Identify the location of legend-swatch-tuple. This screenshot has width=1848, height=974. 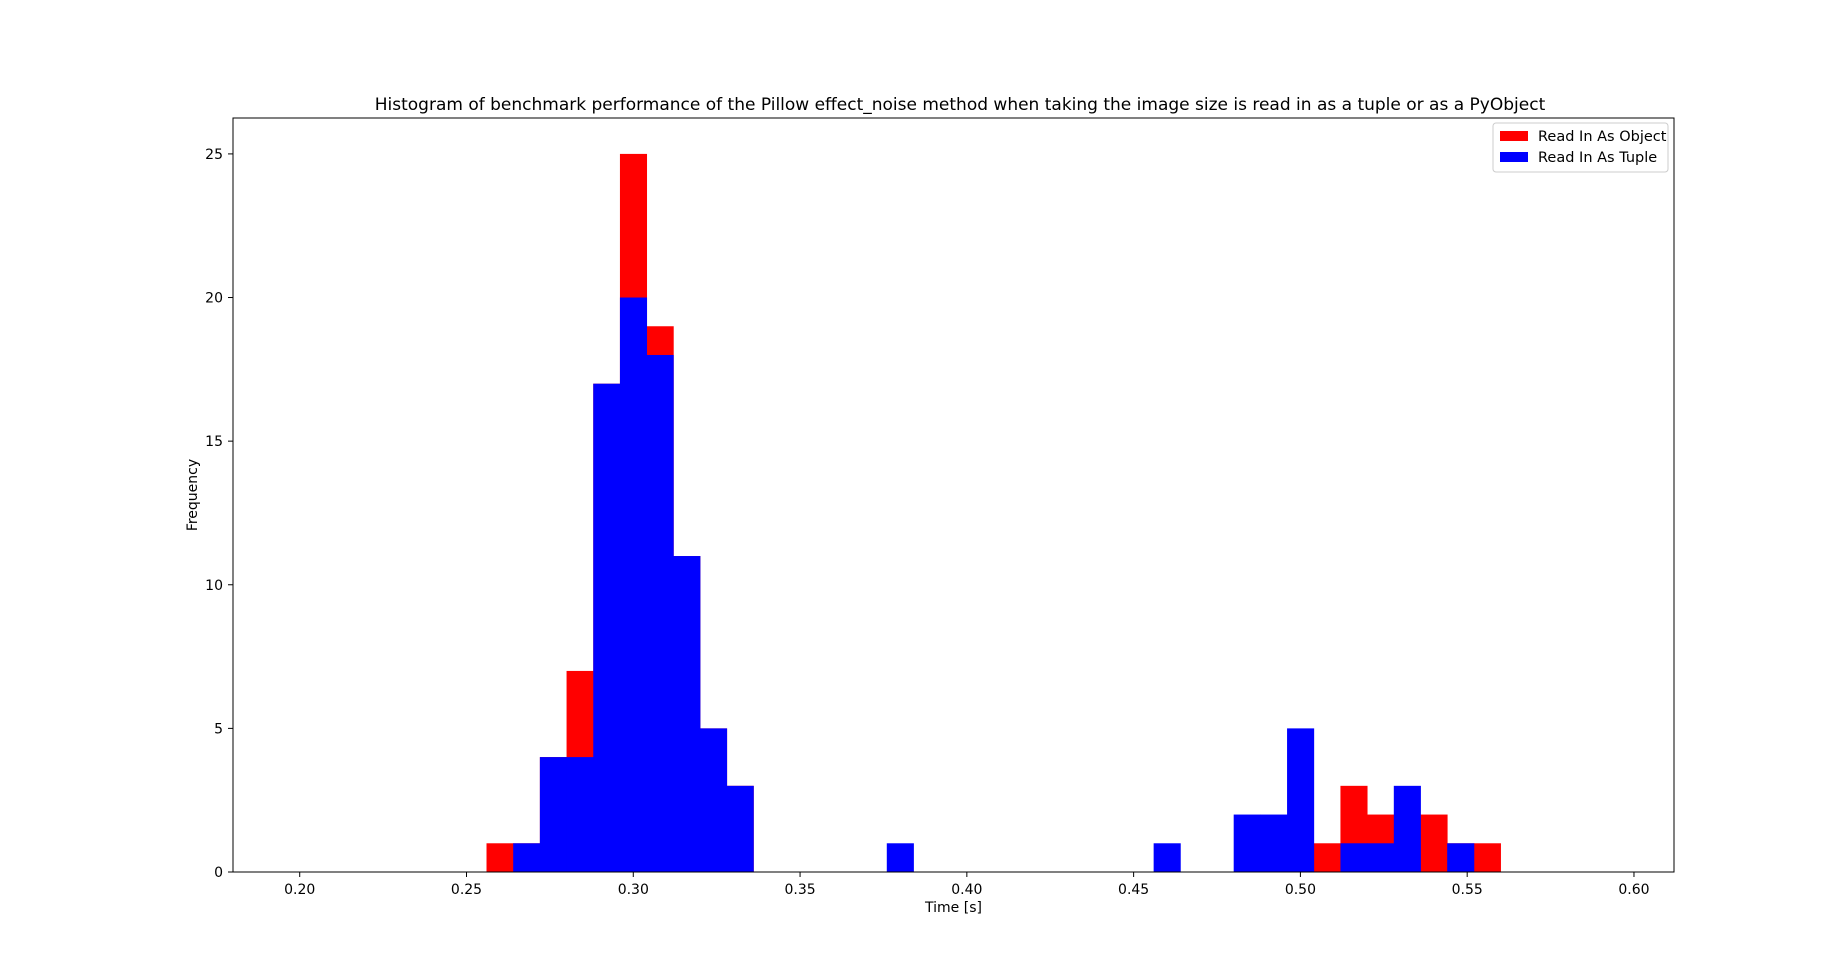
(1514, 157).